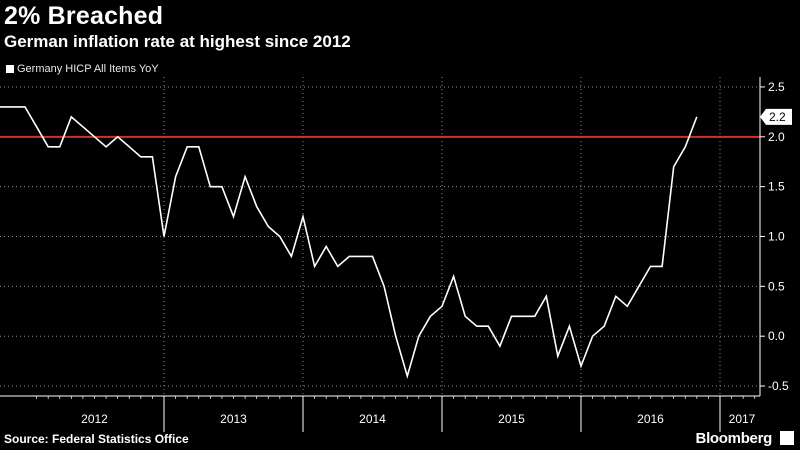 This screenshot has height=450, width=800. I want to click on y-axis: 2.5 2.0 1.5 1.0 0.5 0.0 -0.5, so click(774, 236).